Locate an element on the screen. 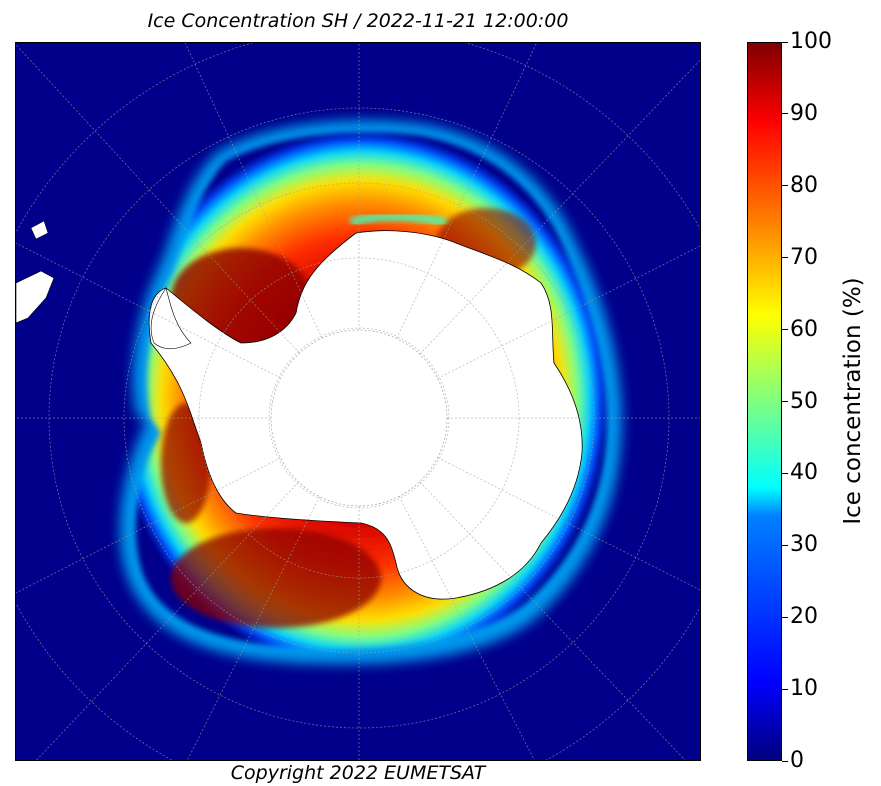 The width and height of the screenshot is (881, 786). colorbar-tick-label: 20 is located at coordinates (804, 617).